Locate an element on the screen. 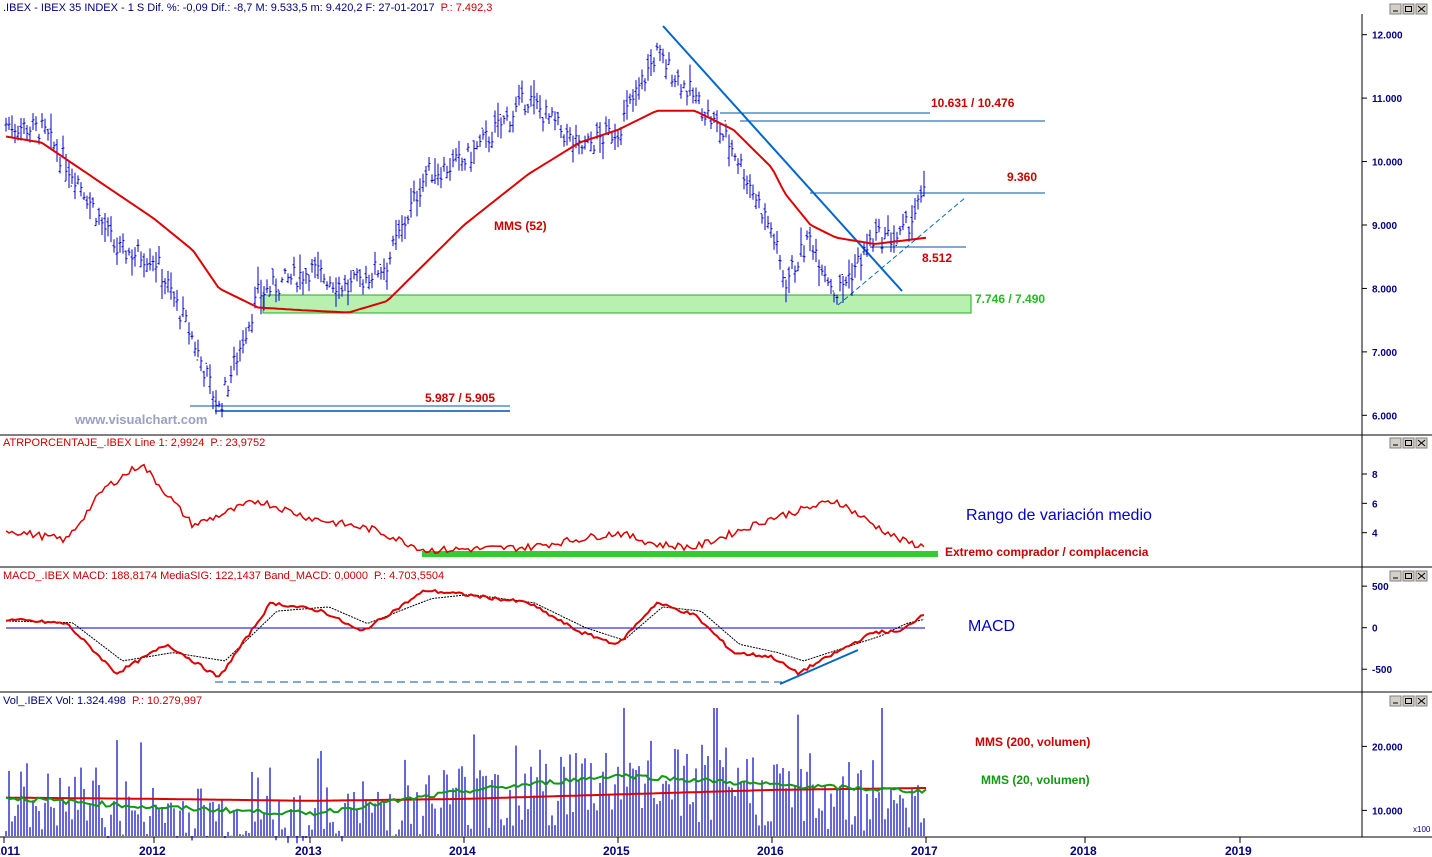  atr-extreme-bar is located at coordinates (680, 554).